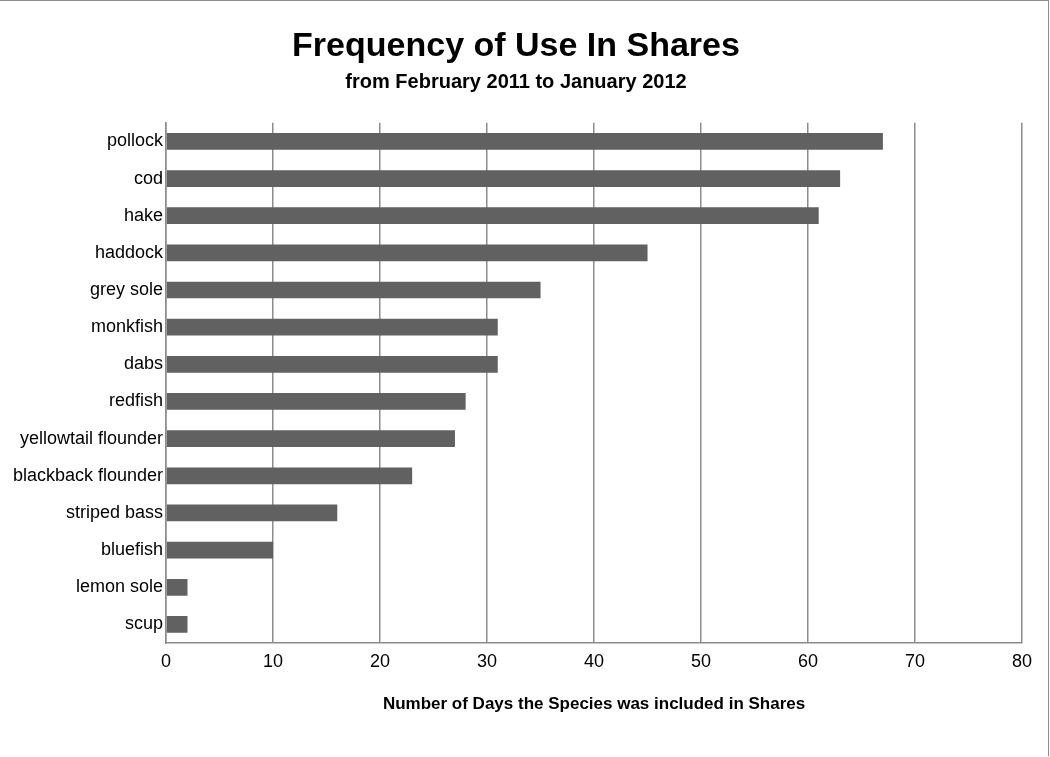  What do you see at coordinates (1022, 660) in the screenshot?
I see `x-tick-label: 80` at bounding box center [1022, 660].